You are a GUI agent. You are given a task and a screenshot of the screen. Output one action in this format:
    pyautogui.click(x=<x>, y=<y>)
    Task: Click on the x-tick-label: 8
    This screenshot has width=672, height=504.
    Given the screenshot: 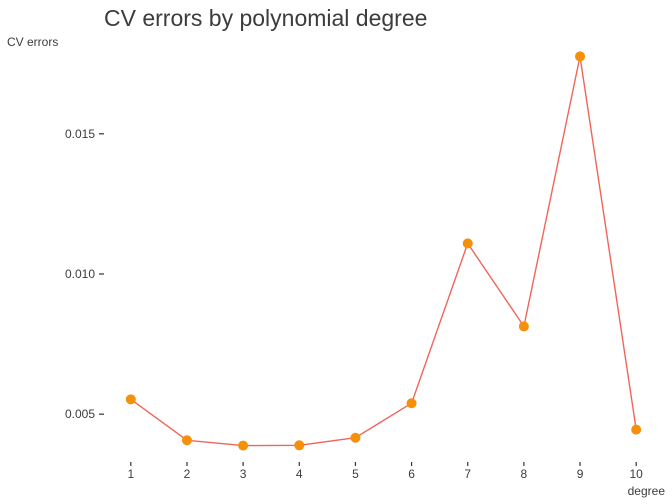 What is the action you would take?
    pyautogui.click(x=524, y=474)
    